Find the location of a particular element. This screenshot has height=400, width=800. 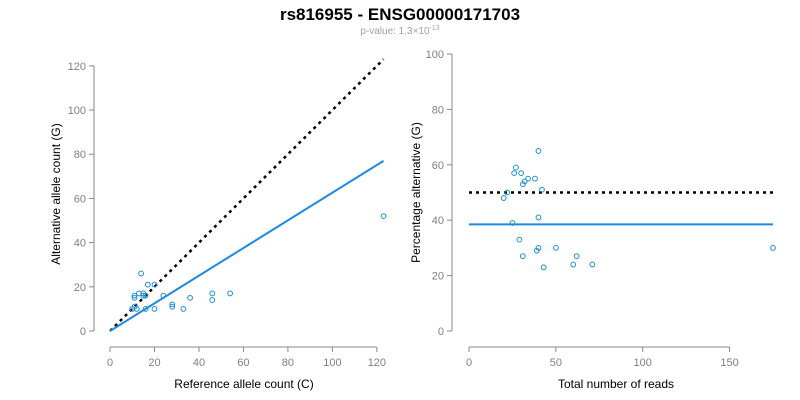

x-axis-label: Reference allele count (C) is located at coordinates (243, 384).